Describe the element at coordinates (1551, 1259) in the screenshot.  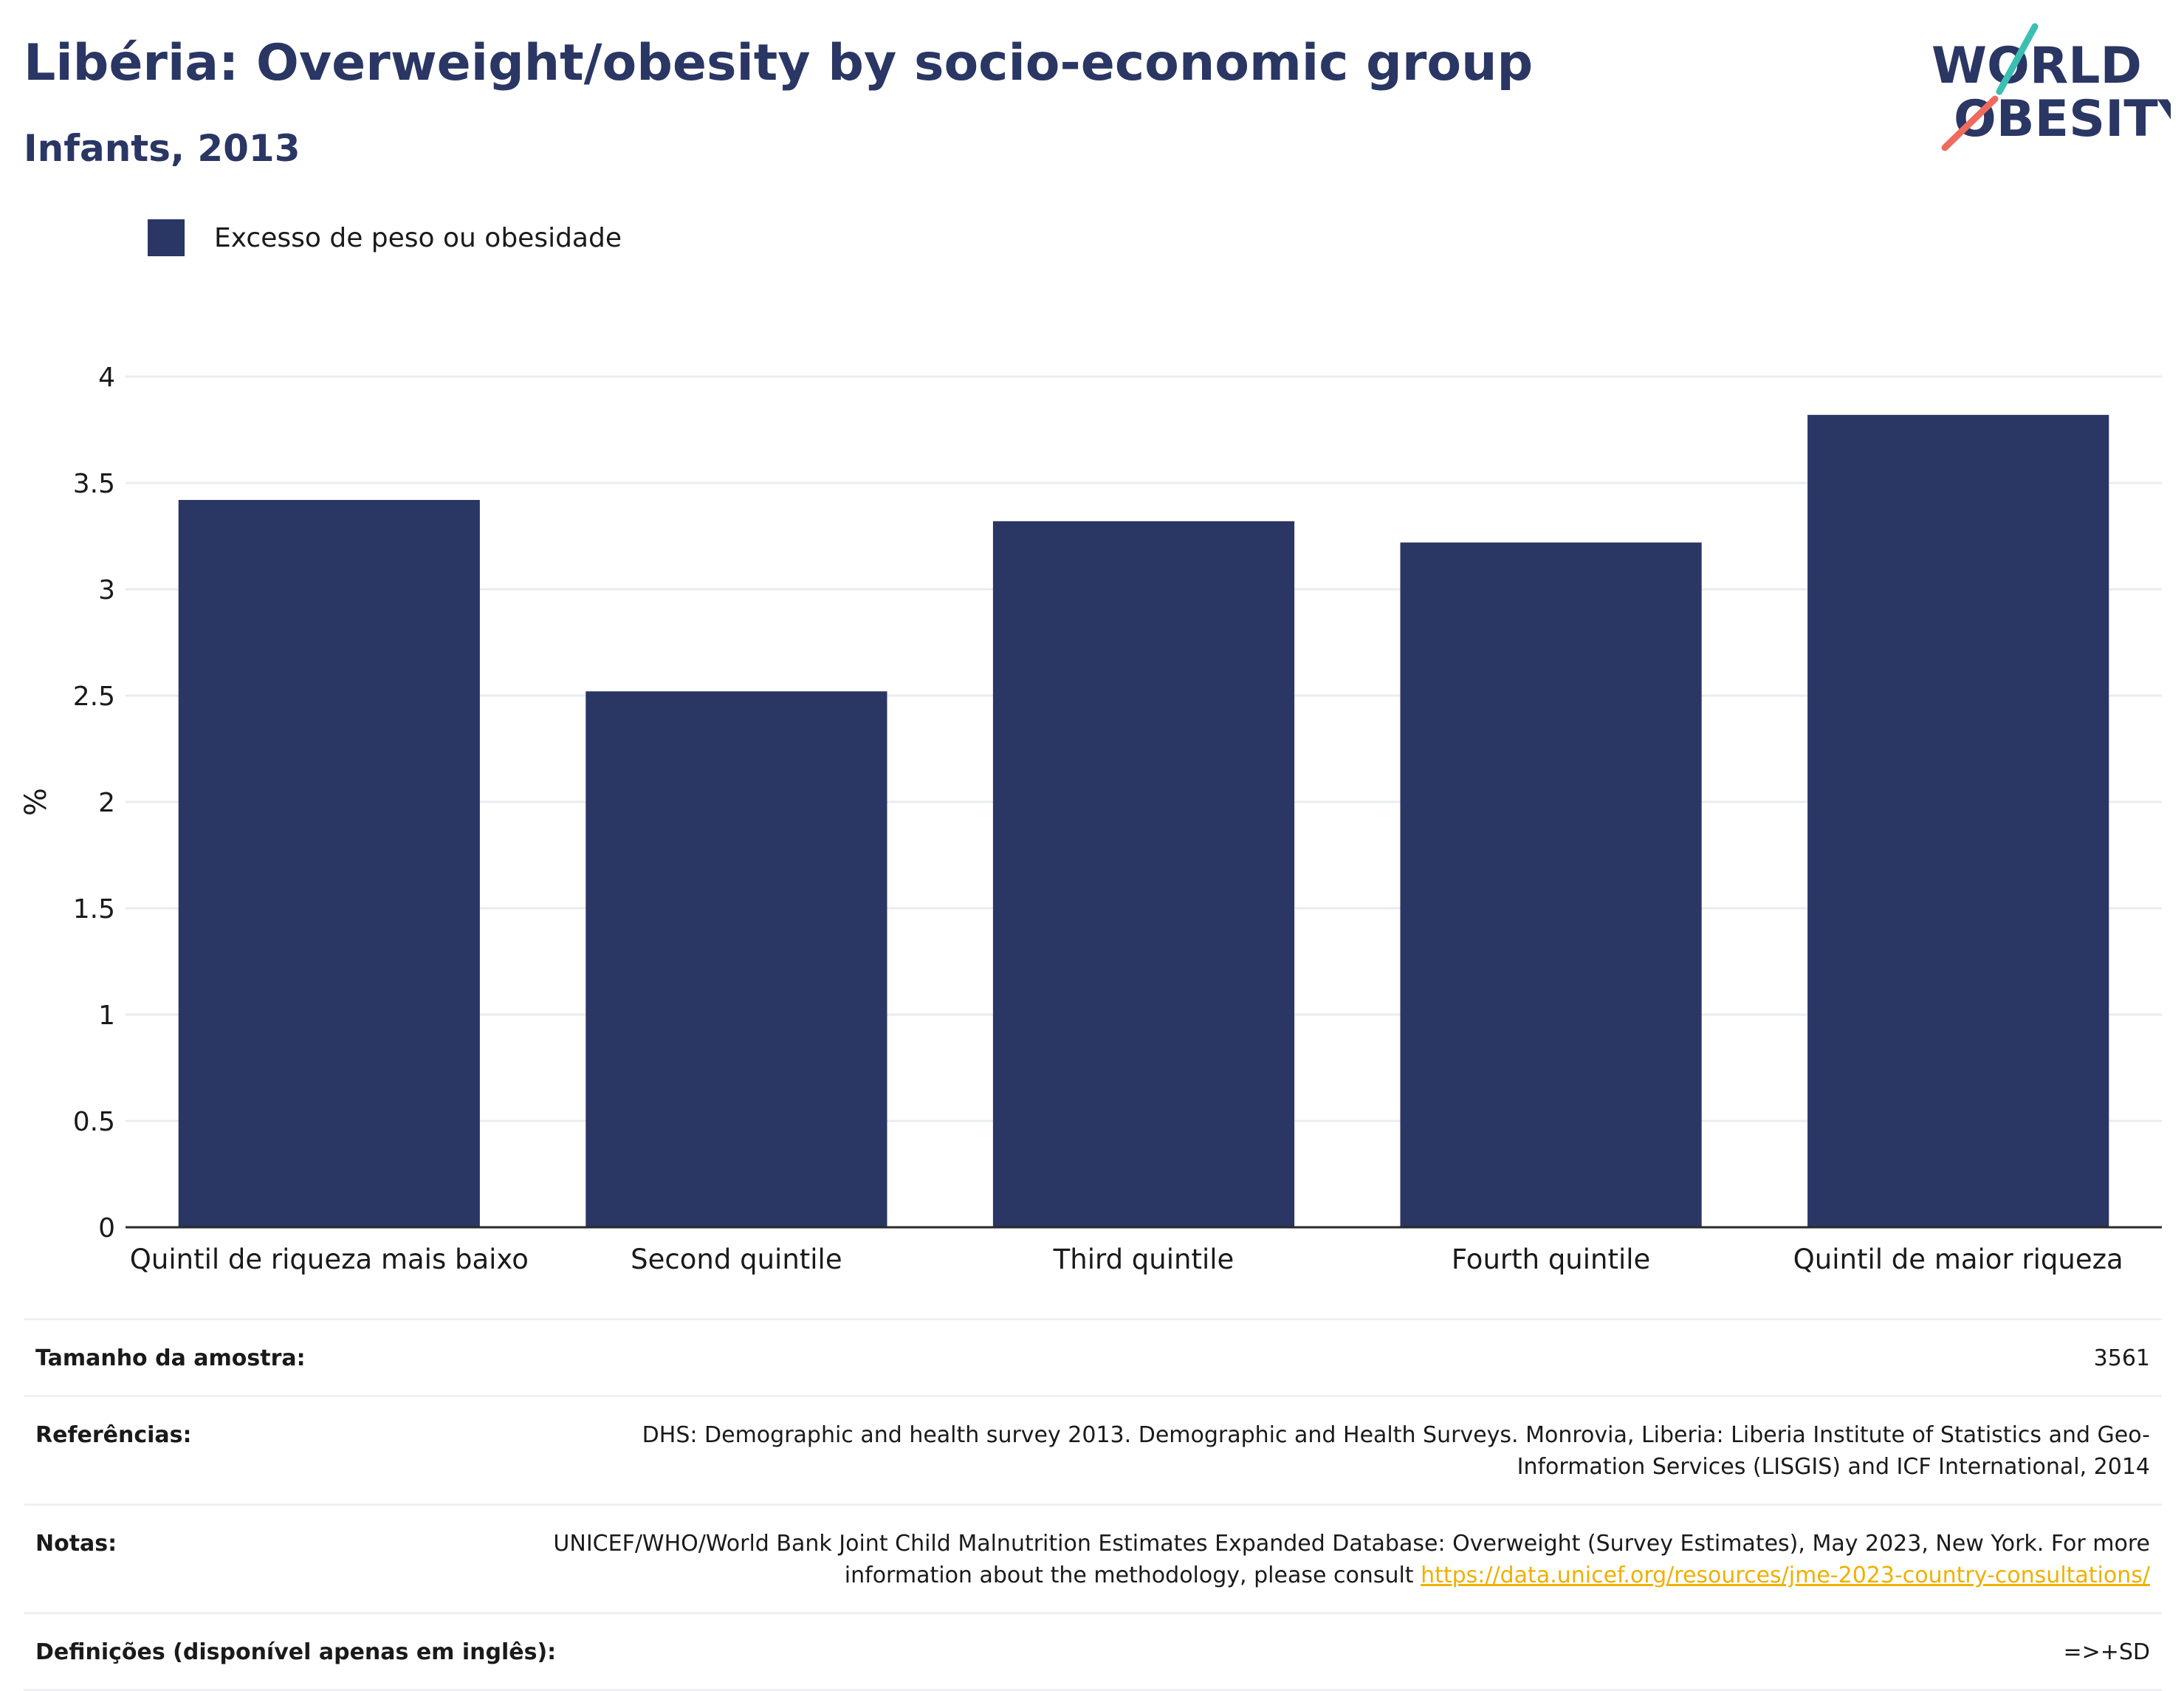
I see `x-tick-label: Fourth quintile` at that location.